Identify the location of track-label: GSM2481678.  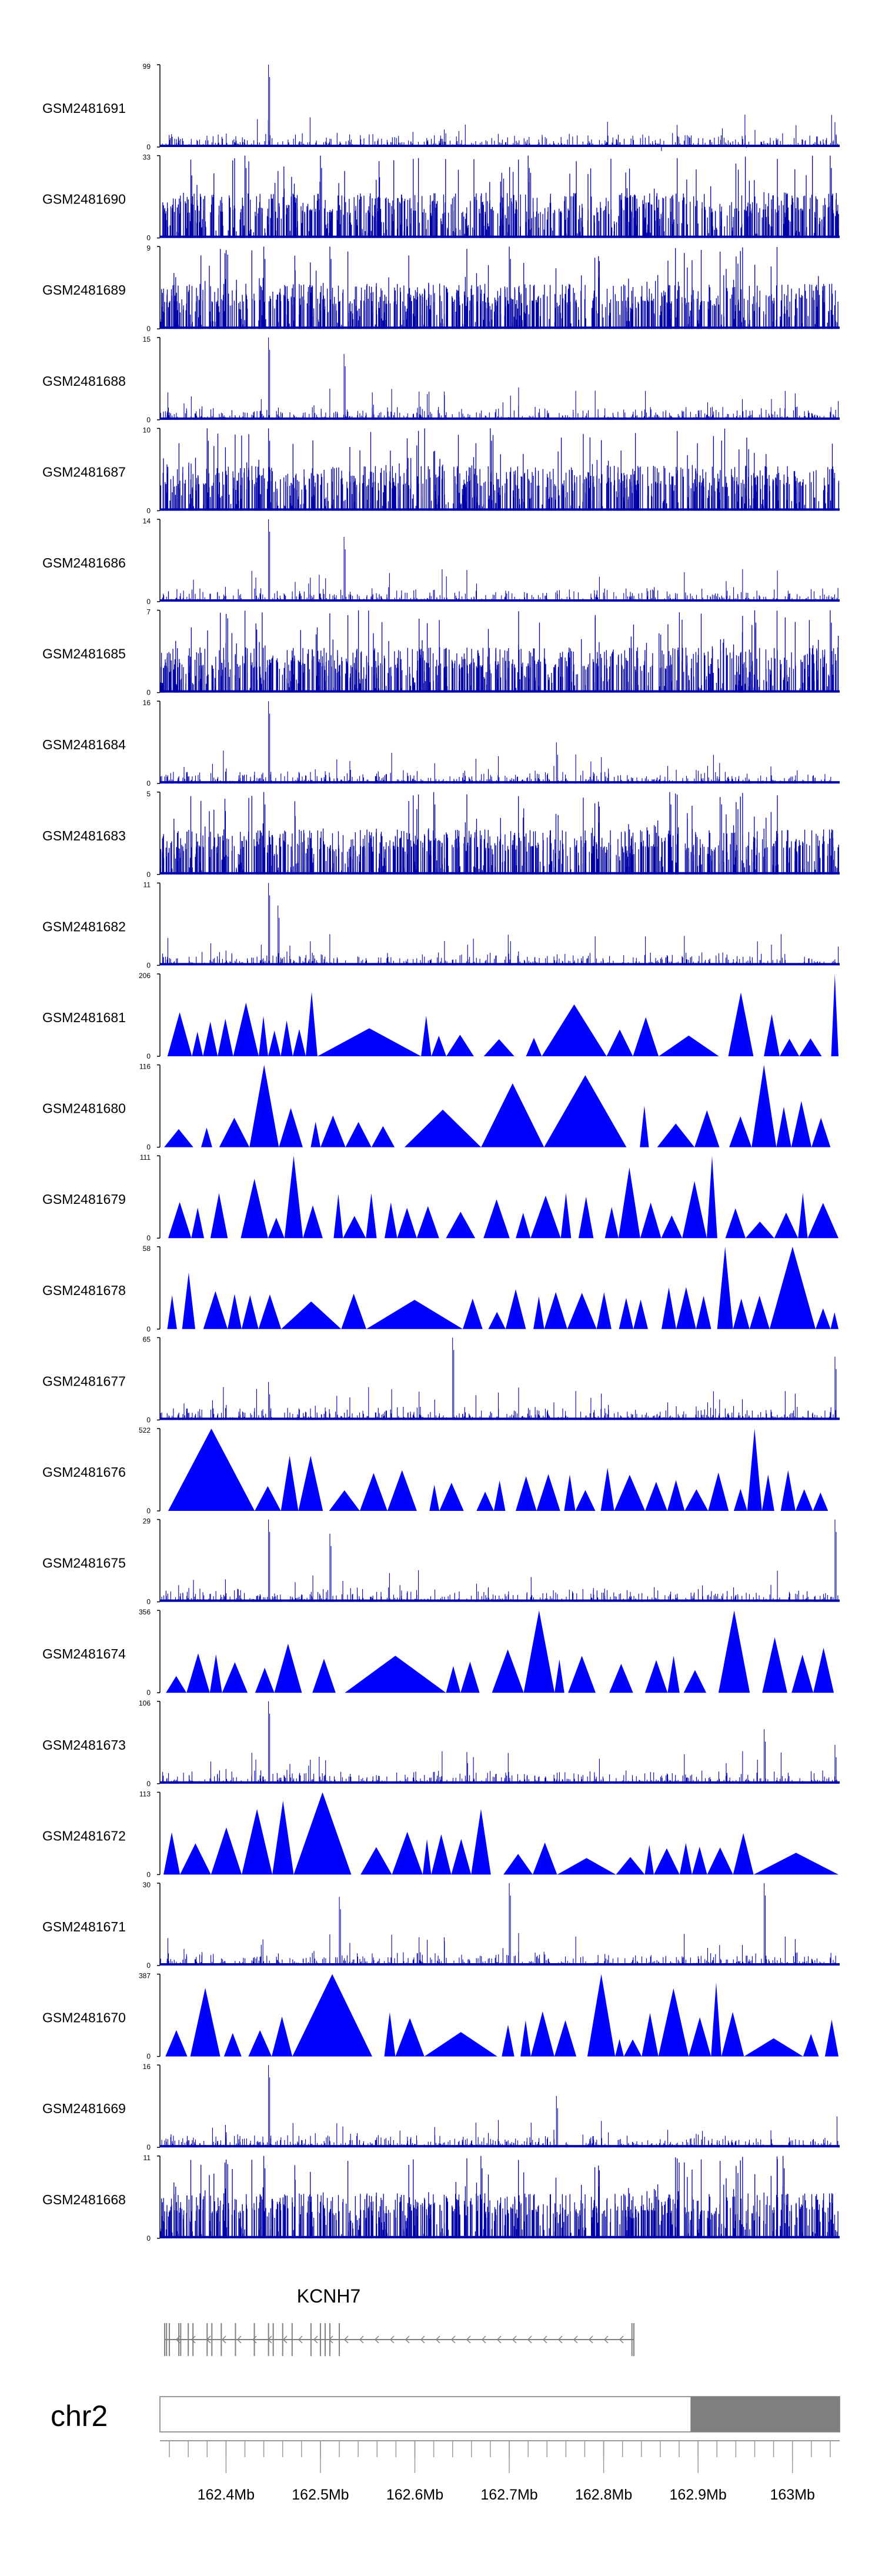
(84, 1290).